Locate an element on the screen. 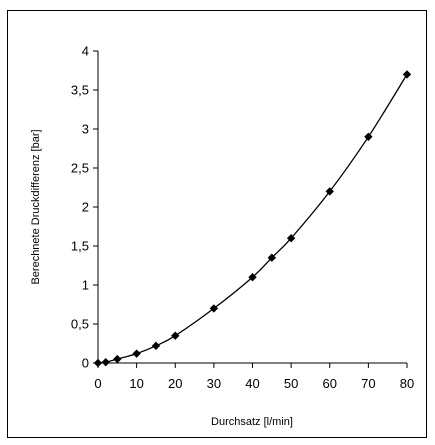 The width and height of the screenshot is (435, 445). x-tick-label: 10 is located at coordinates (136, 383).